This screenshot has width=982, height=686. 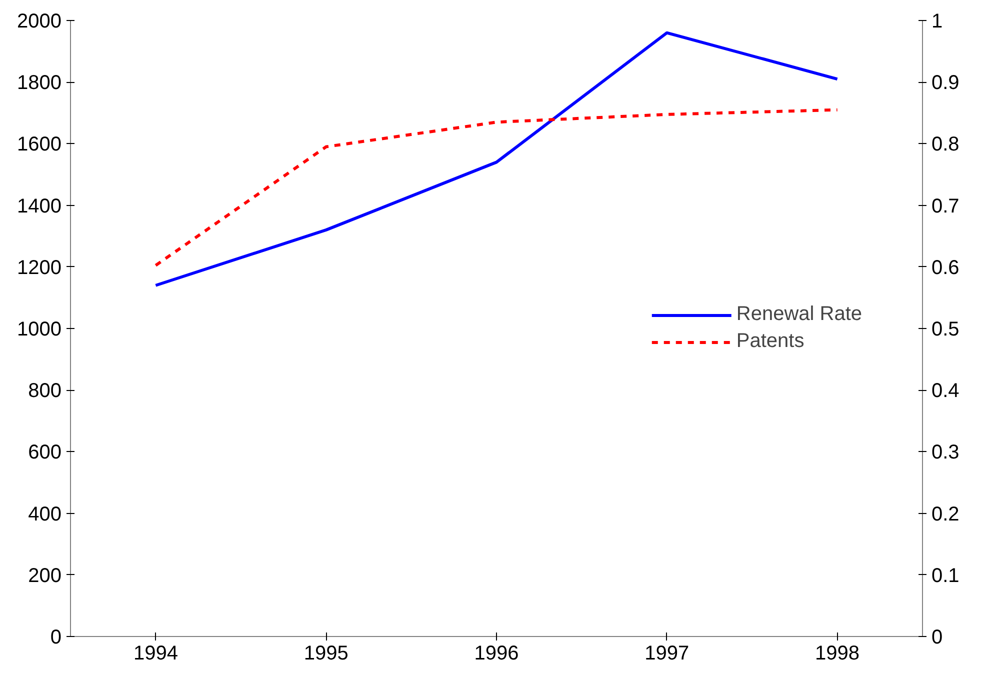 I want to click on y-tick-label: 1000, so click(x=39, y=329).